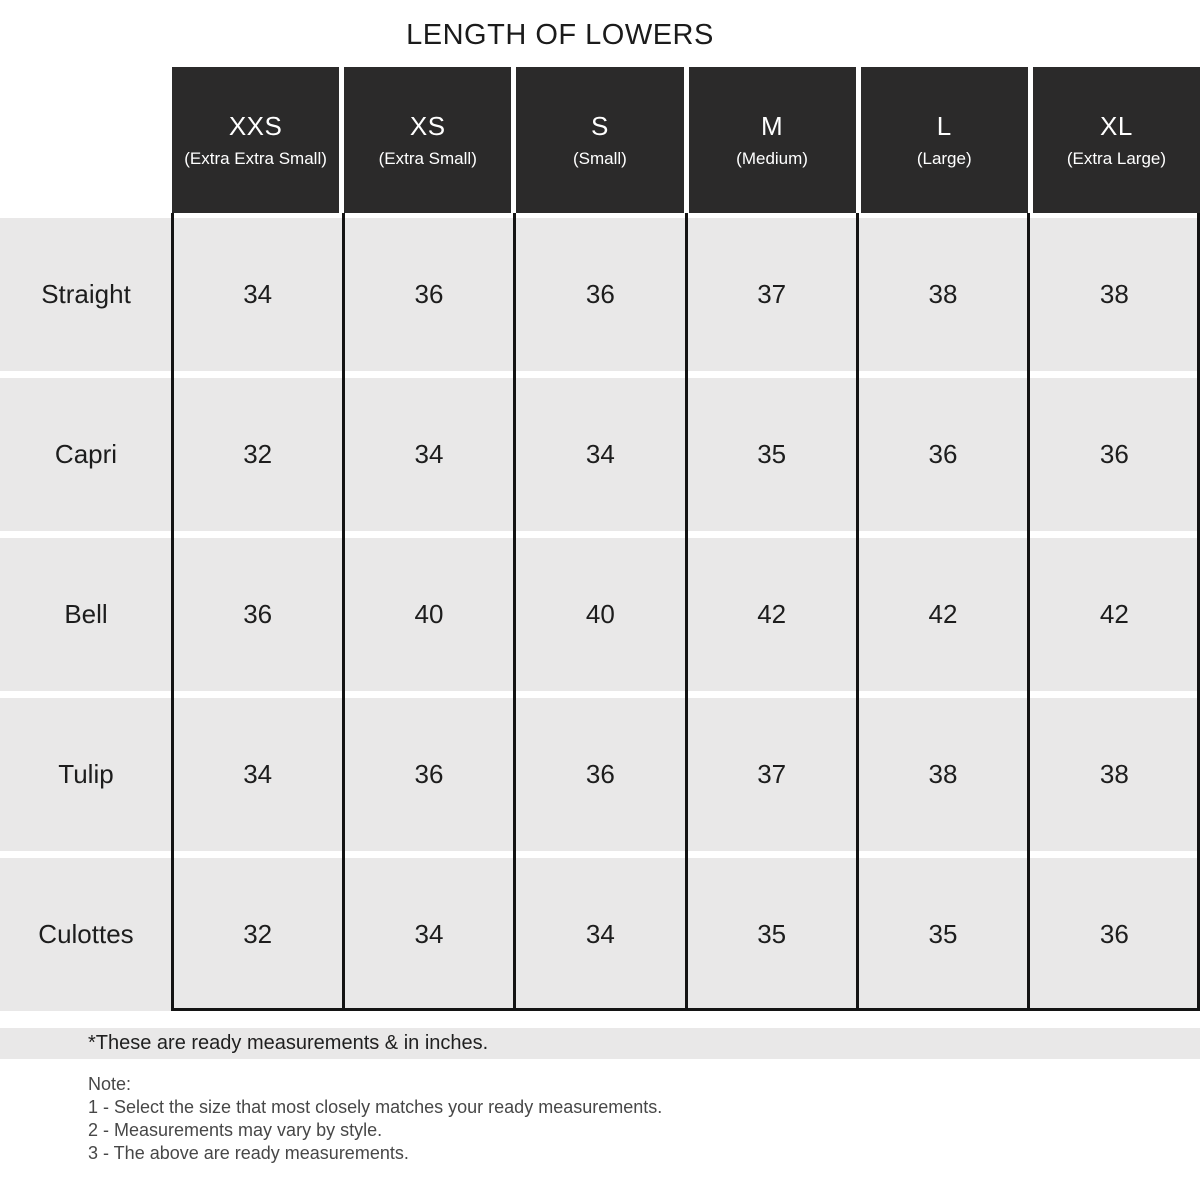 Image resolution: width=1200 pixels, height=1200 pixels. I want to click on column-header-l: L (Large), so click(944, 140).